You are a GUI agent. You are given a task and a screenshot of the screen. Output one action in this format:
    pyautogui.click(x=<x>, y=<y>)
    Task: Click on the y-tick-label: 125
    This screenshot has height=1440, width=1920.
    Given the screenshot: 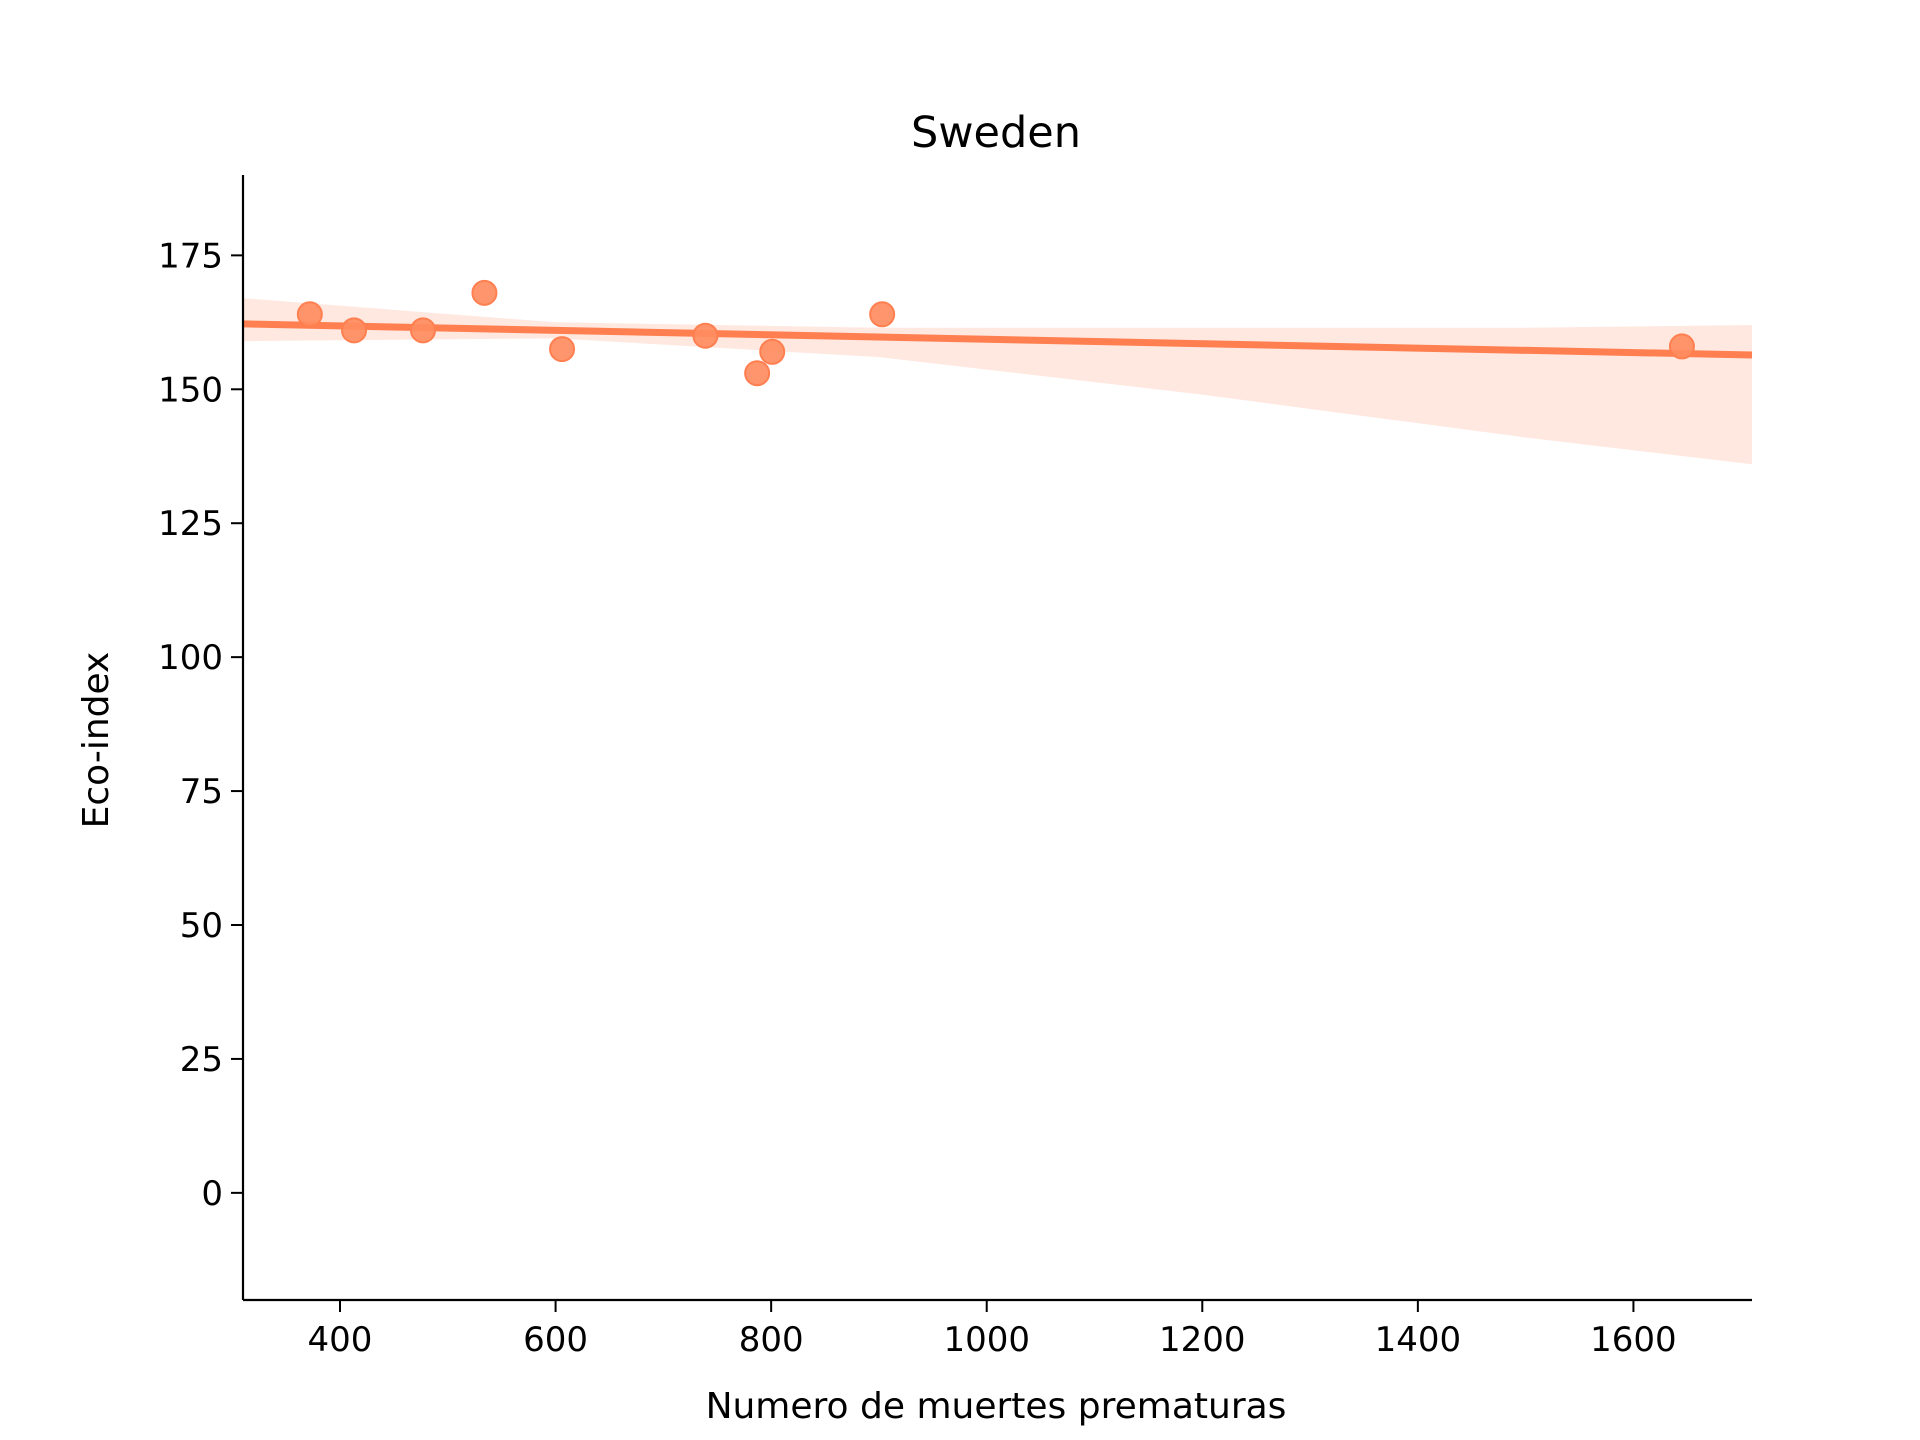 What is the action you would take?
    pyautogui.click(x=190, y=524)
    